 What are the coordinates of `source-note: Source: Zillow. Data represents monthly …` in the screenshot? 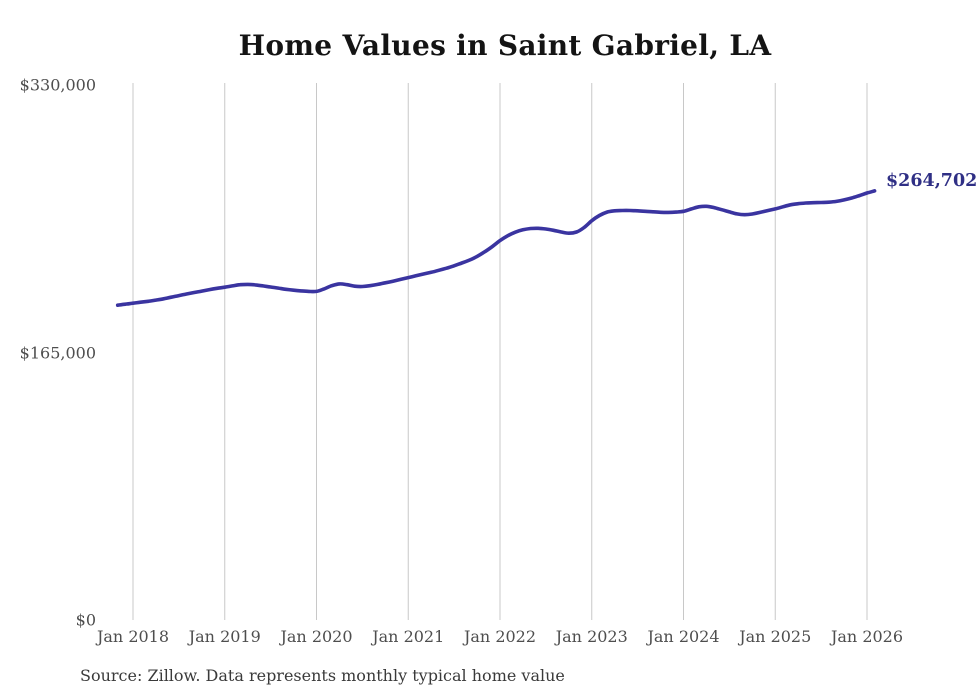 It's located at (322, 675).